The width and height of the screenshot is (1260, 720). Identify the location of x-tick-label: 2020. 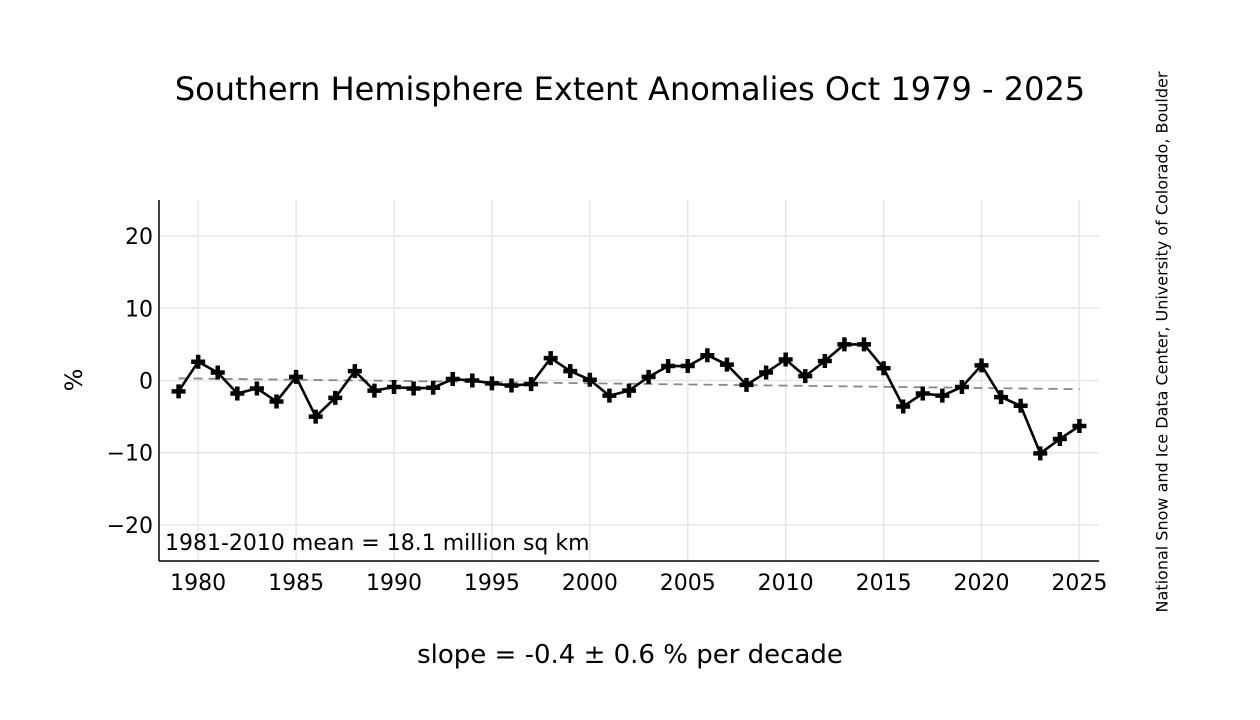
(982, 583).